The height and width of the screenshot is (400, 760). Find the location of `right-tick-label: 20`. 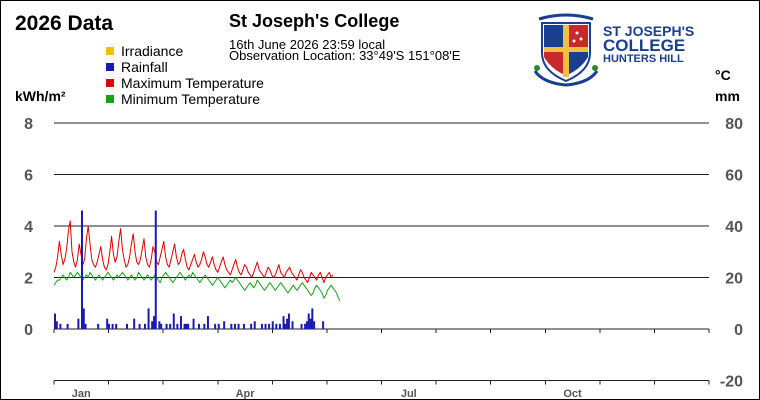

right-tick-label: 20 is located at coordinates (734, 279).